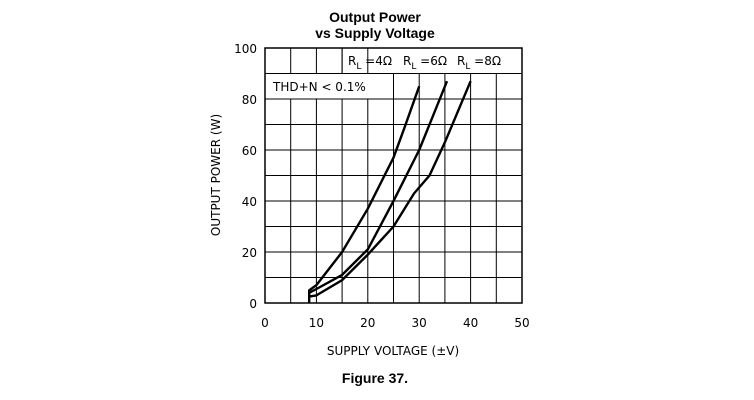  Describe the element at coordinates (521, 323) in the screenshot. I see `x-tick-label: 50` at that location.